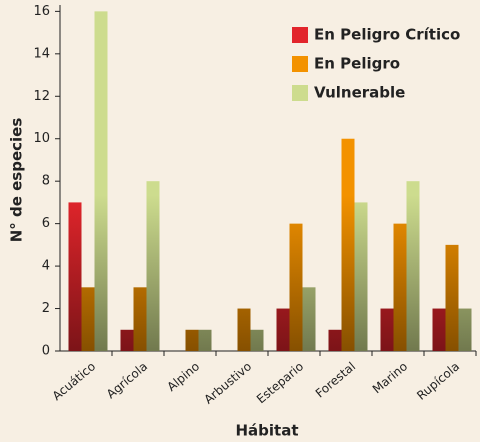  I want to click on y-tick-label: 0, so click(46, 351).